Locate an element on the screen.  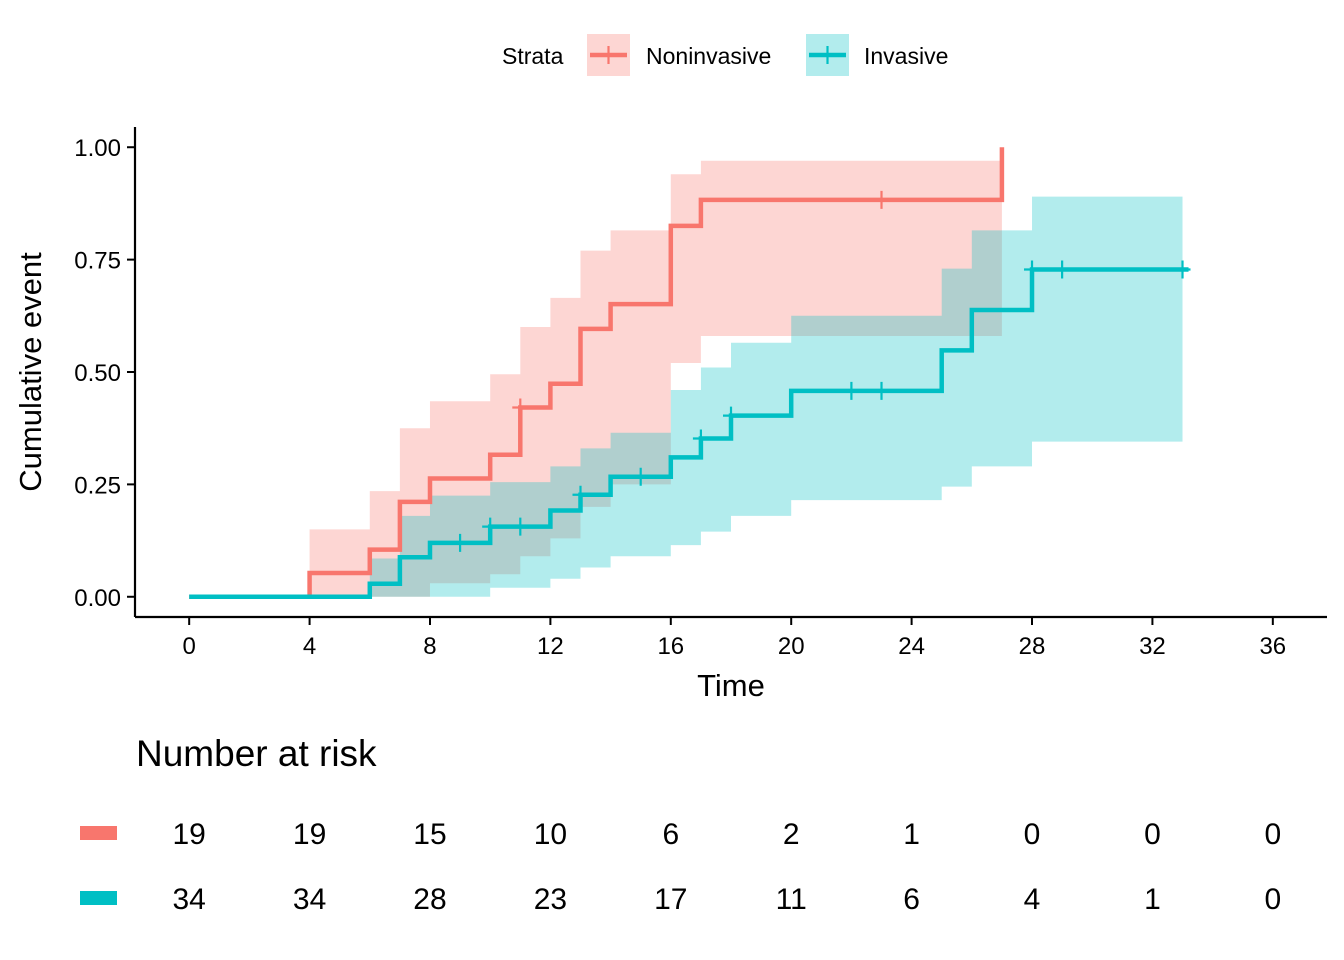
x-tick-label: 36 is located at coordinates (1272, 646).